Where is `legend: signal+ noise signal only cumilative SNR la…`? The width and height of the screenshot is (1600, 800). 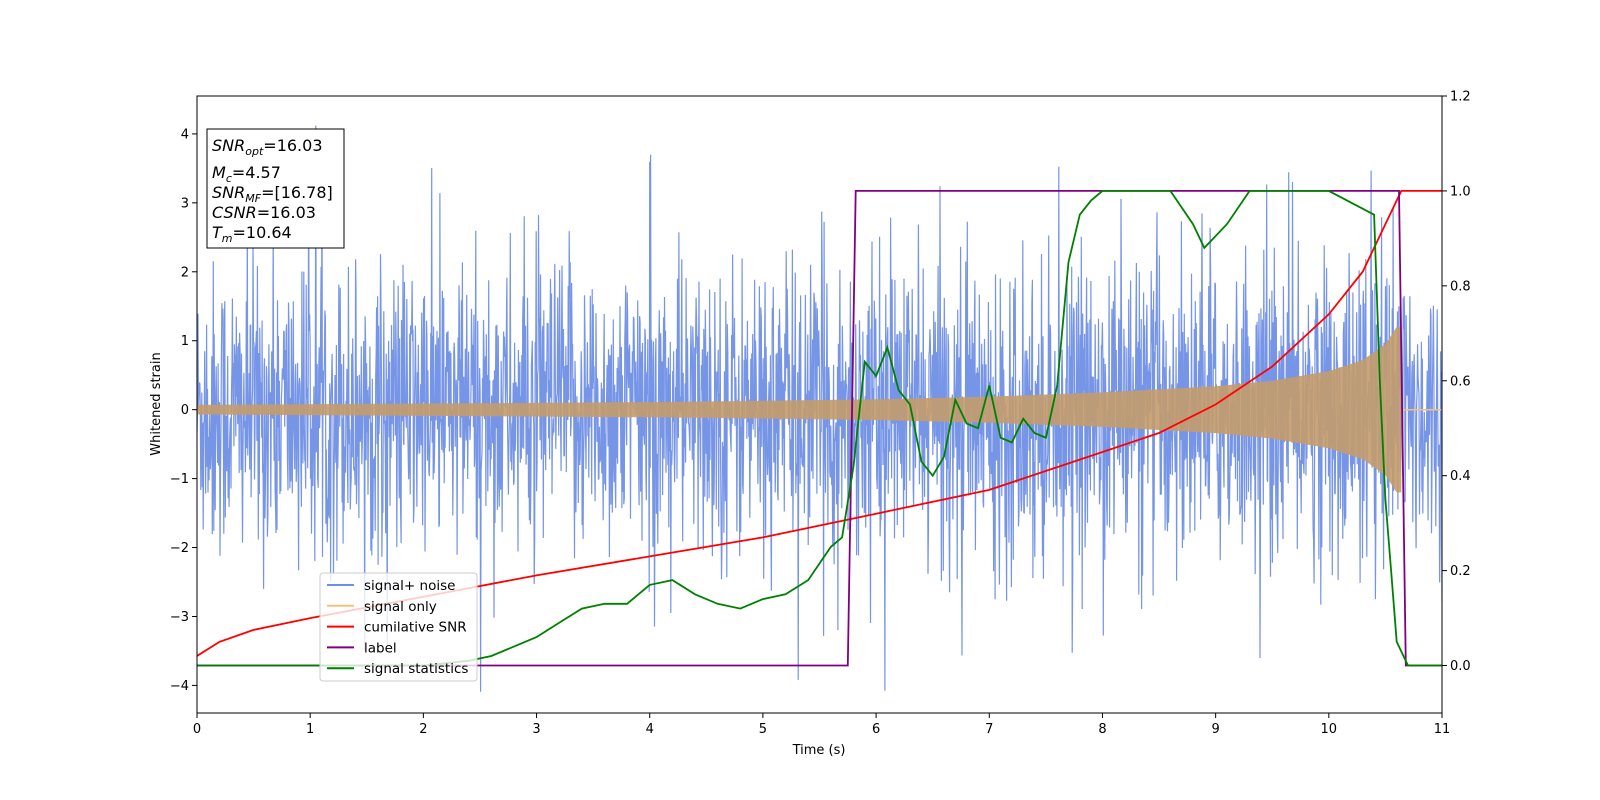 legend: signal+ noise signal only cumilative SNR la… is located at coordinates (398, 627).